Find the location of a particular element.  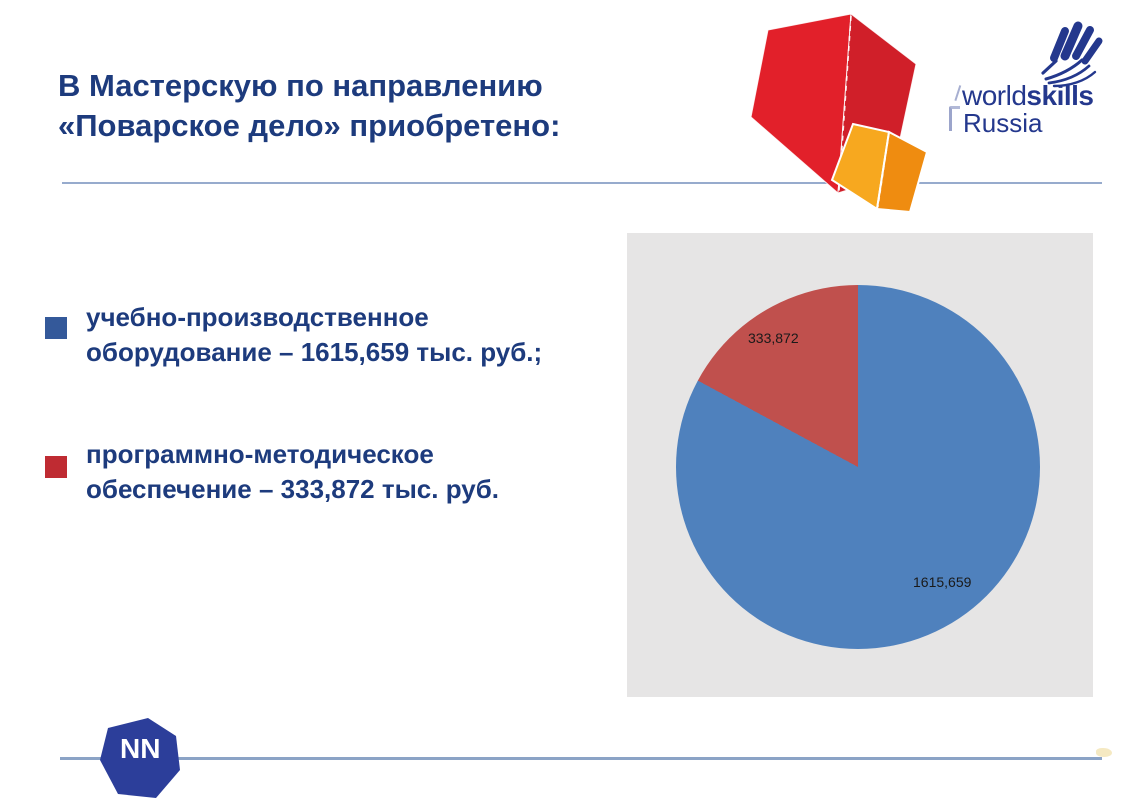

worldskills-wordmark: worldskills is located at coordinates (1028, 95).